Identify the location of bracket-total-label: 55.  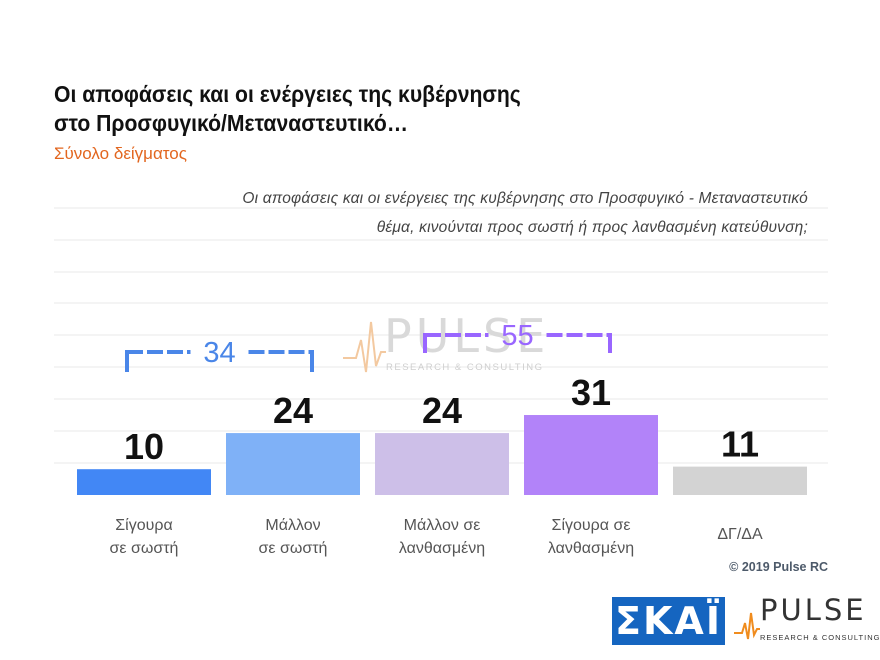
(517, 336).